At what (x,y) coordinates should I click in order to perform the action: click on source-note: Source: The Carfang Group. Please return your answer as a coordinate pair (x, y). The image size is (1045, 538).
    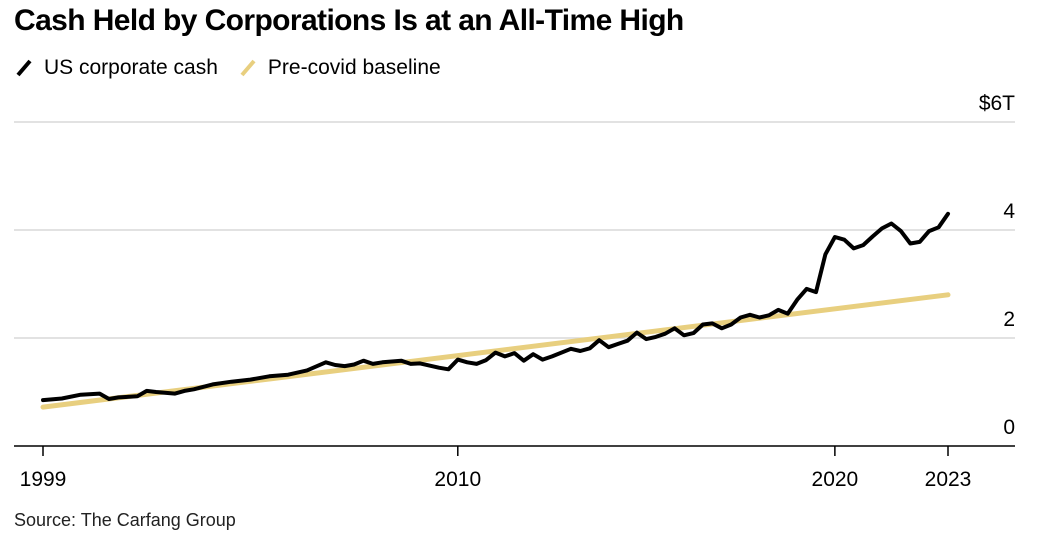
    Looking at the image, I should click on (125, 520).